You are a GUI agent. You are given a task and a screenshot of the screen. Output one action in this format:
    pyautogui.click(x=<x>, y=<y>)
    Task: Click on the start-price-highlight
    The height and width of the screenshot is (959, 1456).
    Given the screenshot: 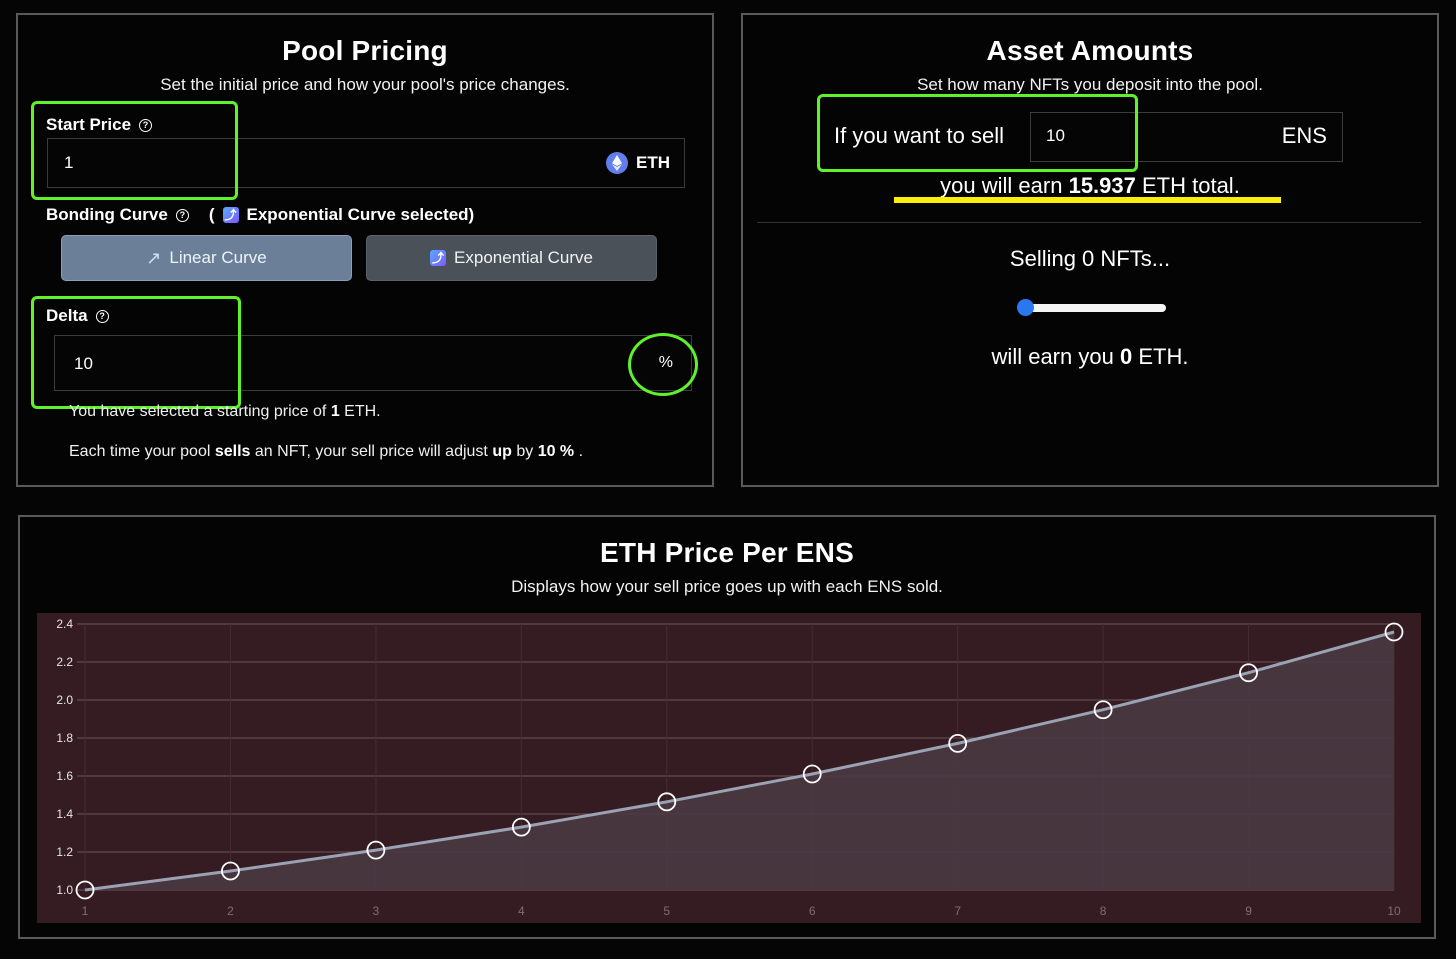 What is the action you would take?
    pyautogui.click(x=134, y=150)
    